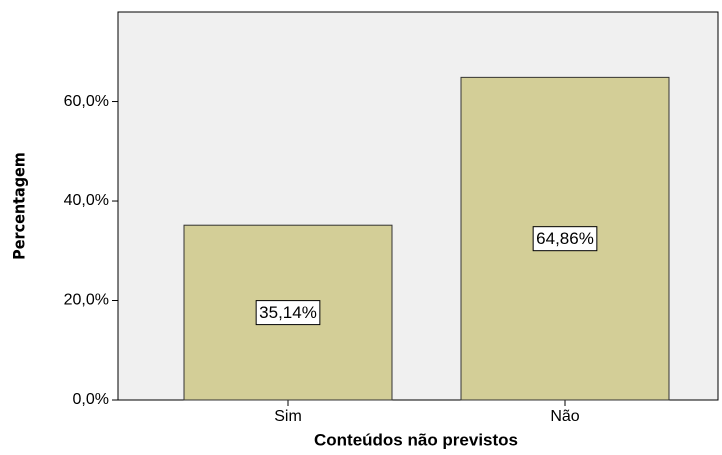  Describe the element at coordinates (416, 439) in the screenshot. I see `x-axis-title: Conteúdos não previstos` at that location.